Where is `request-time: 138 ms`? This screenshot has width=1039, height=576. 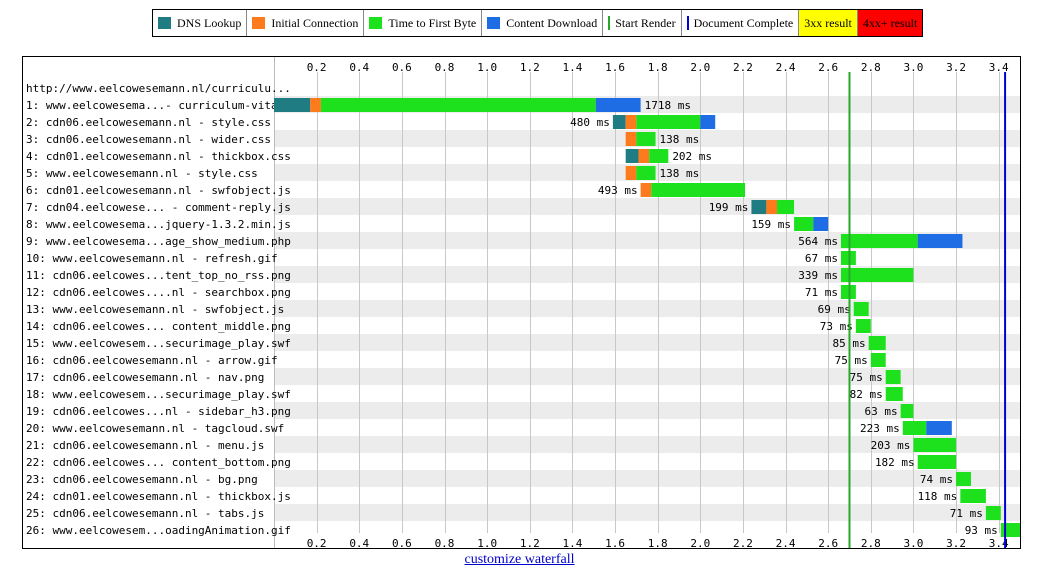 request-time: 138 ms is located at coordinates (680, 173).